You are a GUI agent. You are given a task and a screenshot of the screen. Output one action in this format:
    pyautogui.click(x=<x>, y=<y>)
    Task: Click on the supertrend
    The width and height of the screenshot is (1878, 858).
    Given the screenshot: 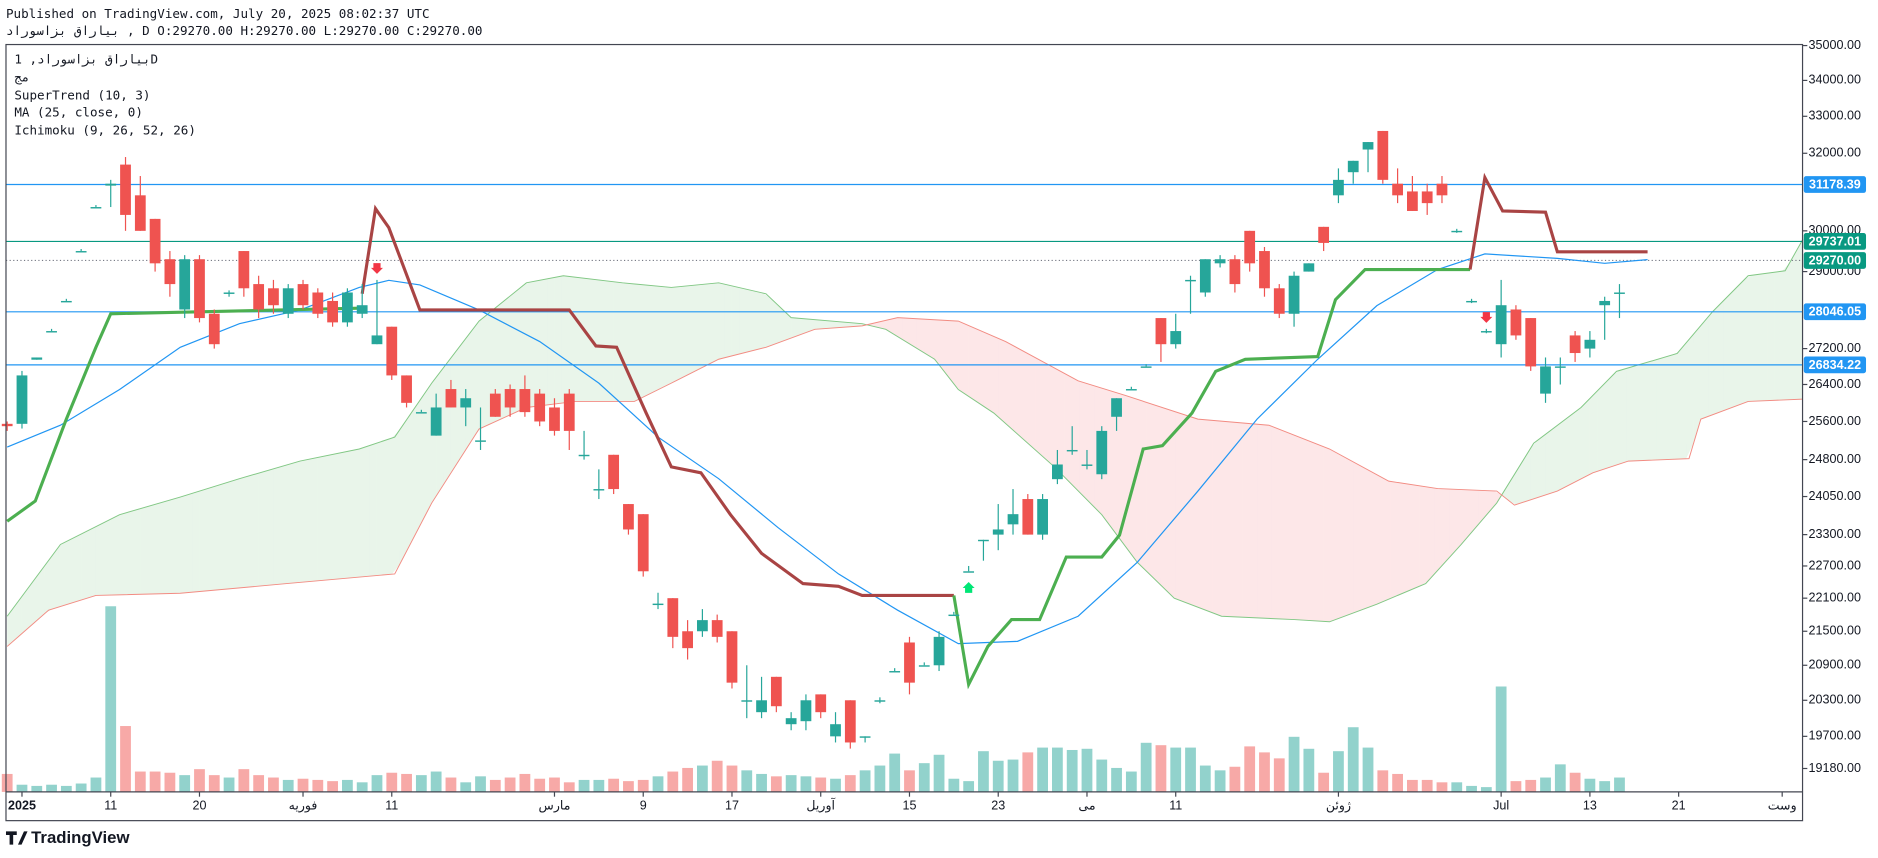 What is the action you would take?
    pyautogui.click(x=657, y=401)
    